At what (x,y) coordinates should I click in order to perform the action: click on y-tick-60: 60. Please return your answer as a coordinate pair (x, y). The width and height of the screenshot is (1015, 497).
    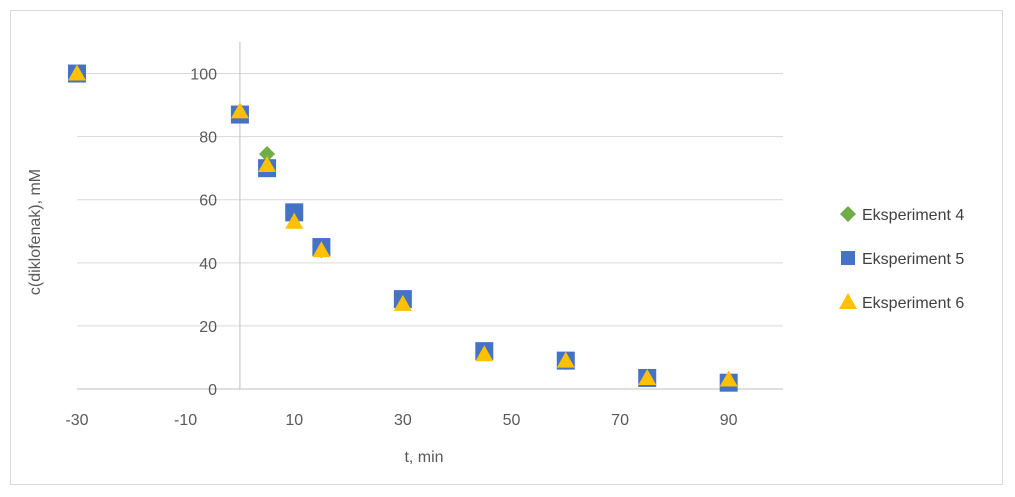
    Looking at the image, I should click on (208, 201).